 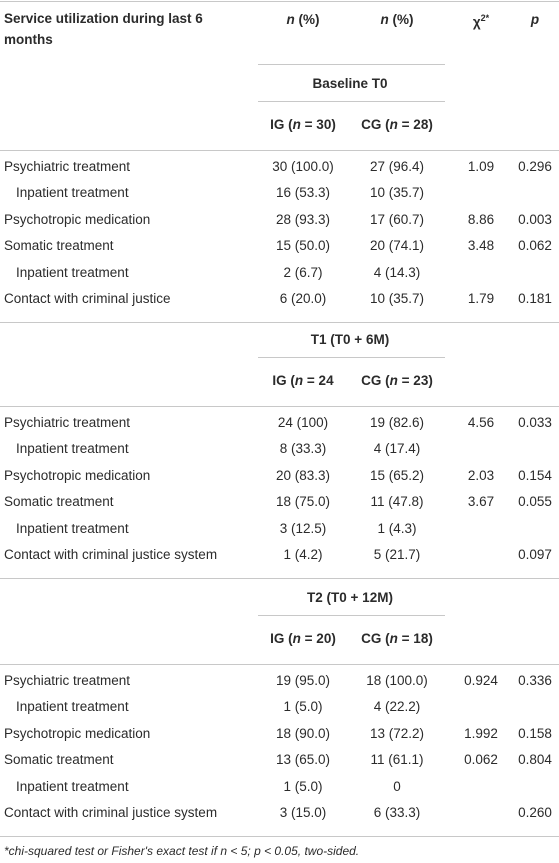 What do you see at coordinates (535, 20) in the screenshot?
I see `header-p: p` at bounding box center [535, 20].